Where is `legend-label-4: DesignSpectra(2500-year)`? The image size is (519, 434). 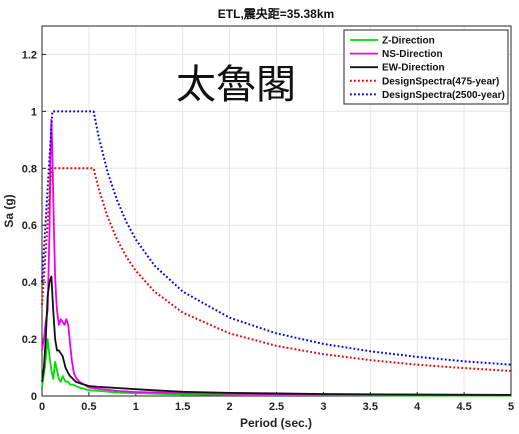 legend-label-4: DesignSpectra(2500-year) is located at coordinates (443, 95).